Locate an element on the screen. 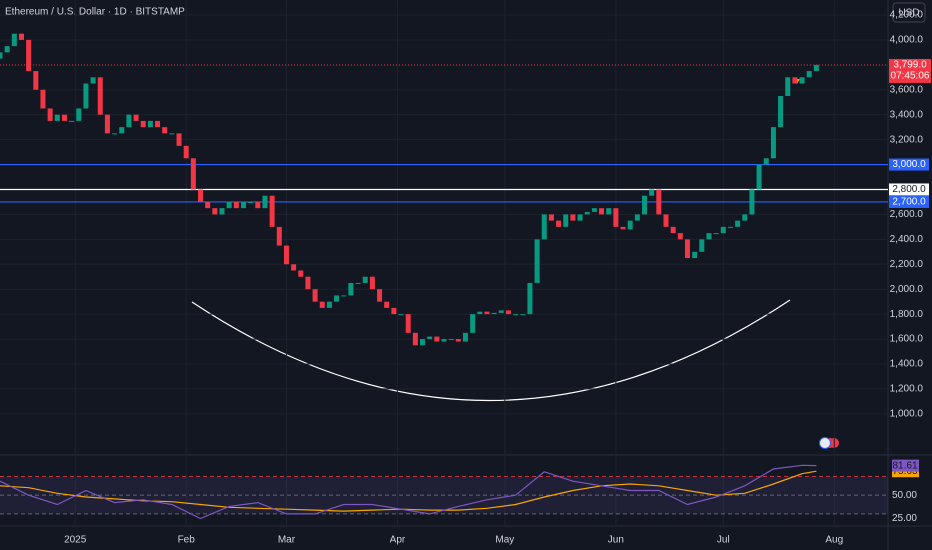 The image size is (932, 550). y-tick-label: 3,600.0 is located at coordinates (907, 89).